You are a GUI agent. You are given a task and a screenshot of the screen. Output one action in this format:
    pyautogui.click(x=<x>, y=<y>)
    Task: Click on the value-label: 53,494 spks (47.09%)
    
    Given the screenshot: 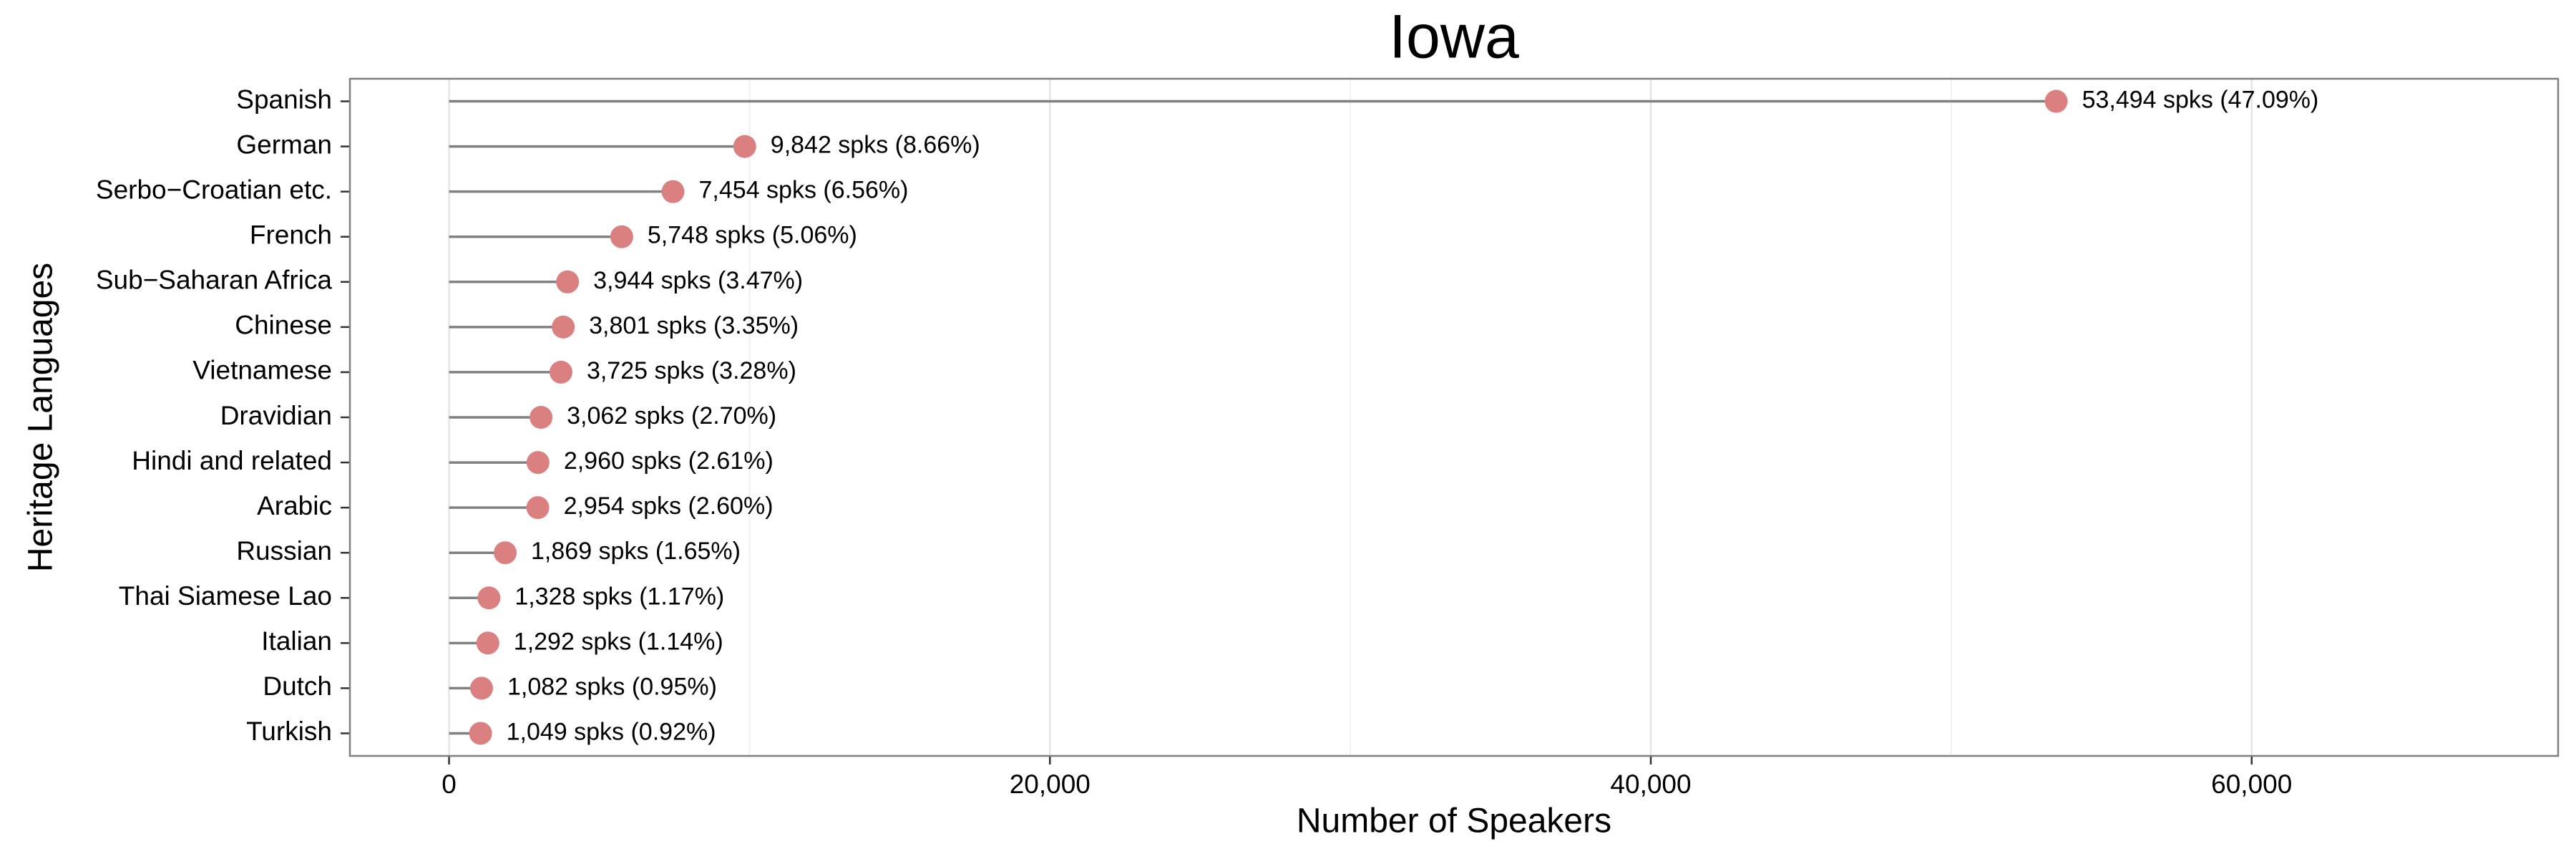 What is the action you would take?
    pyautogui.click(x=2200, y=100)
    